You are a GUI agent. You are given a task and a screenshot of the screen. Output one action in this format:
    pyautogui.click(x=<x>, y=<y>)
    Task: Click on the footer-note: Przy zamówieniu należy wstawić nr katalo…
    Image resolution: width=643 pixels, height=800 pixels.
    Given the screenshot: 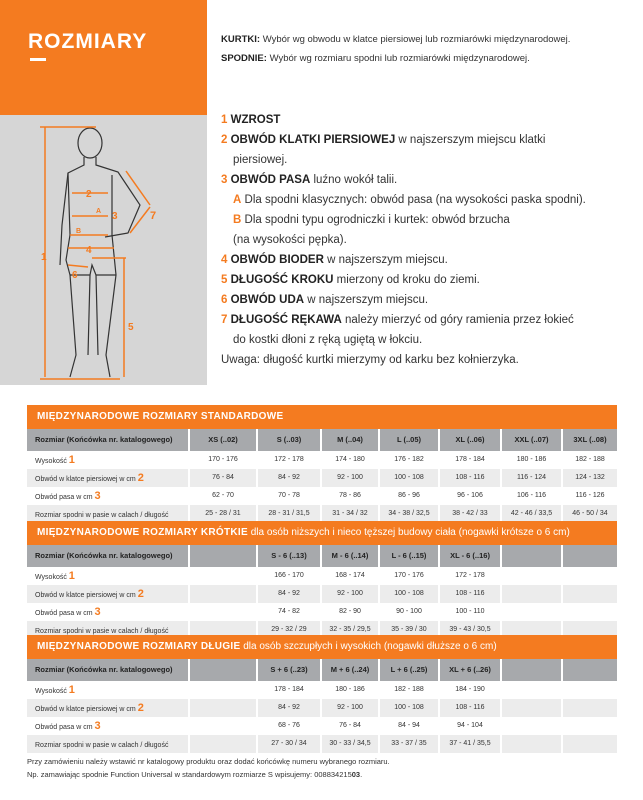 What is the action you would take?
    pyautogui.click(x=208, y=768)
    